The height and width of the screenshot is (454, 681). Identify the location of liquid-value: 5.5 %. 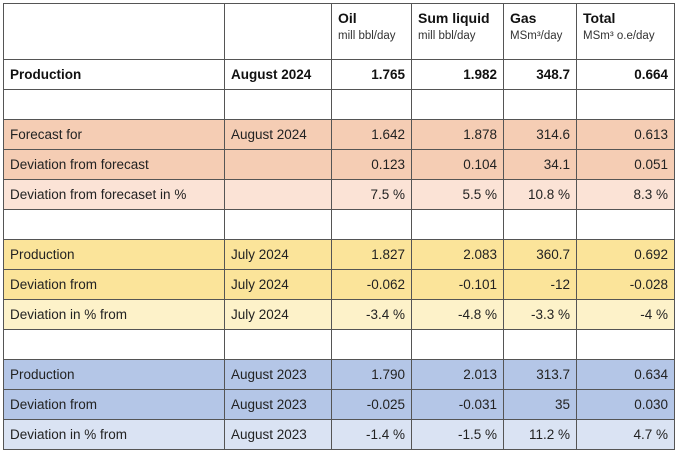
(457, 194).